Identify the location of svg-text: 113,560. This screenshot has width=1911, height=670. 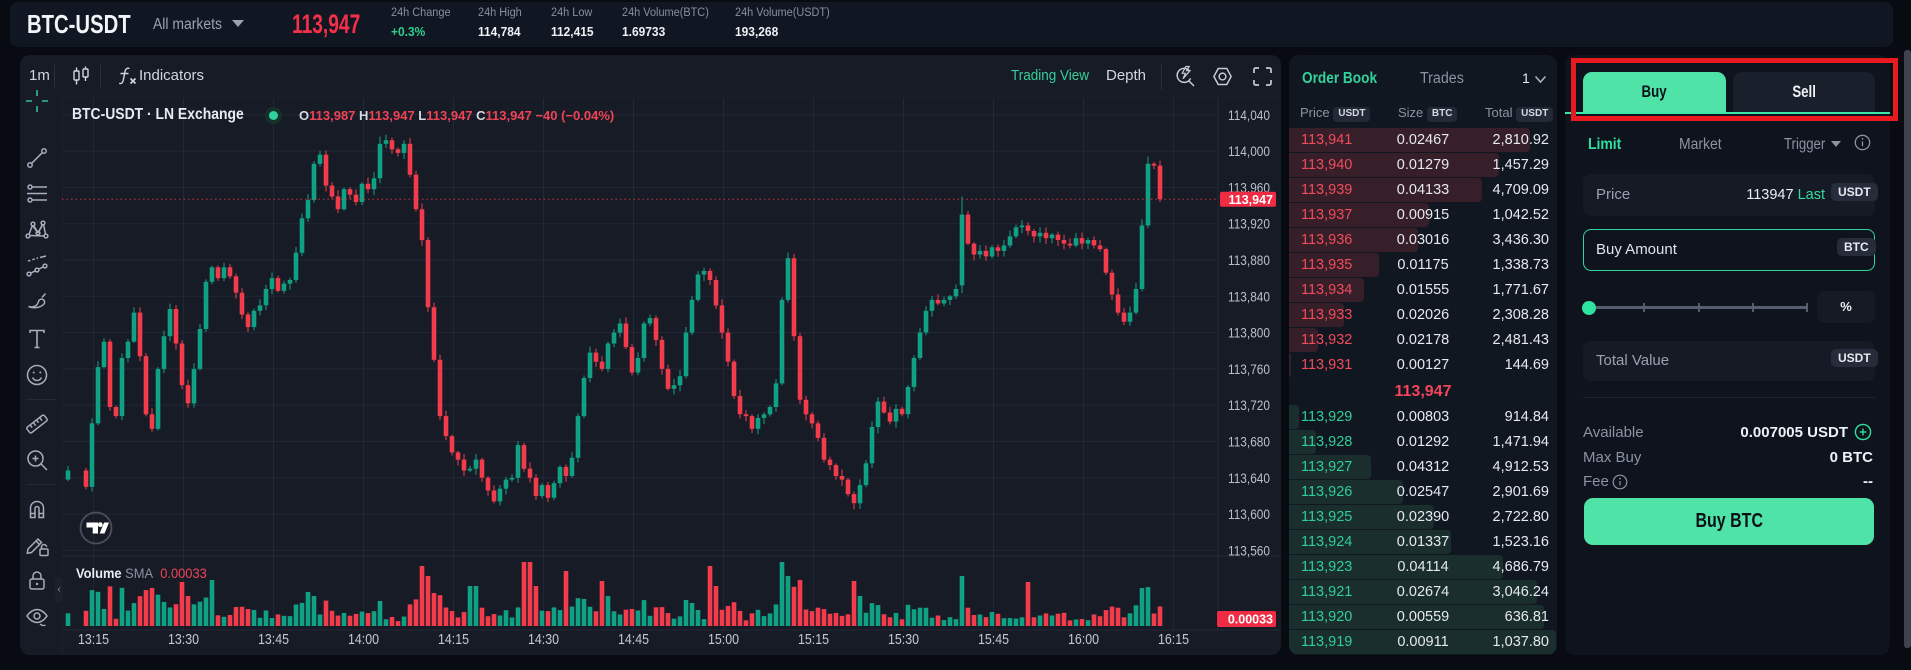
(1249, 550).